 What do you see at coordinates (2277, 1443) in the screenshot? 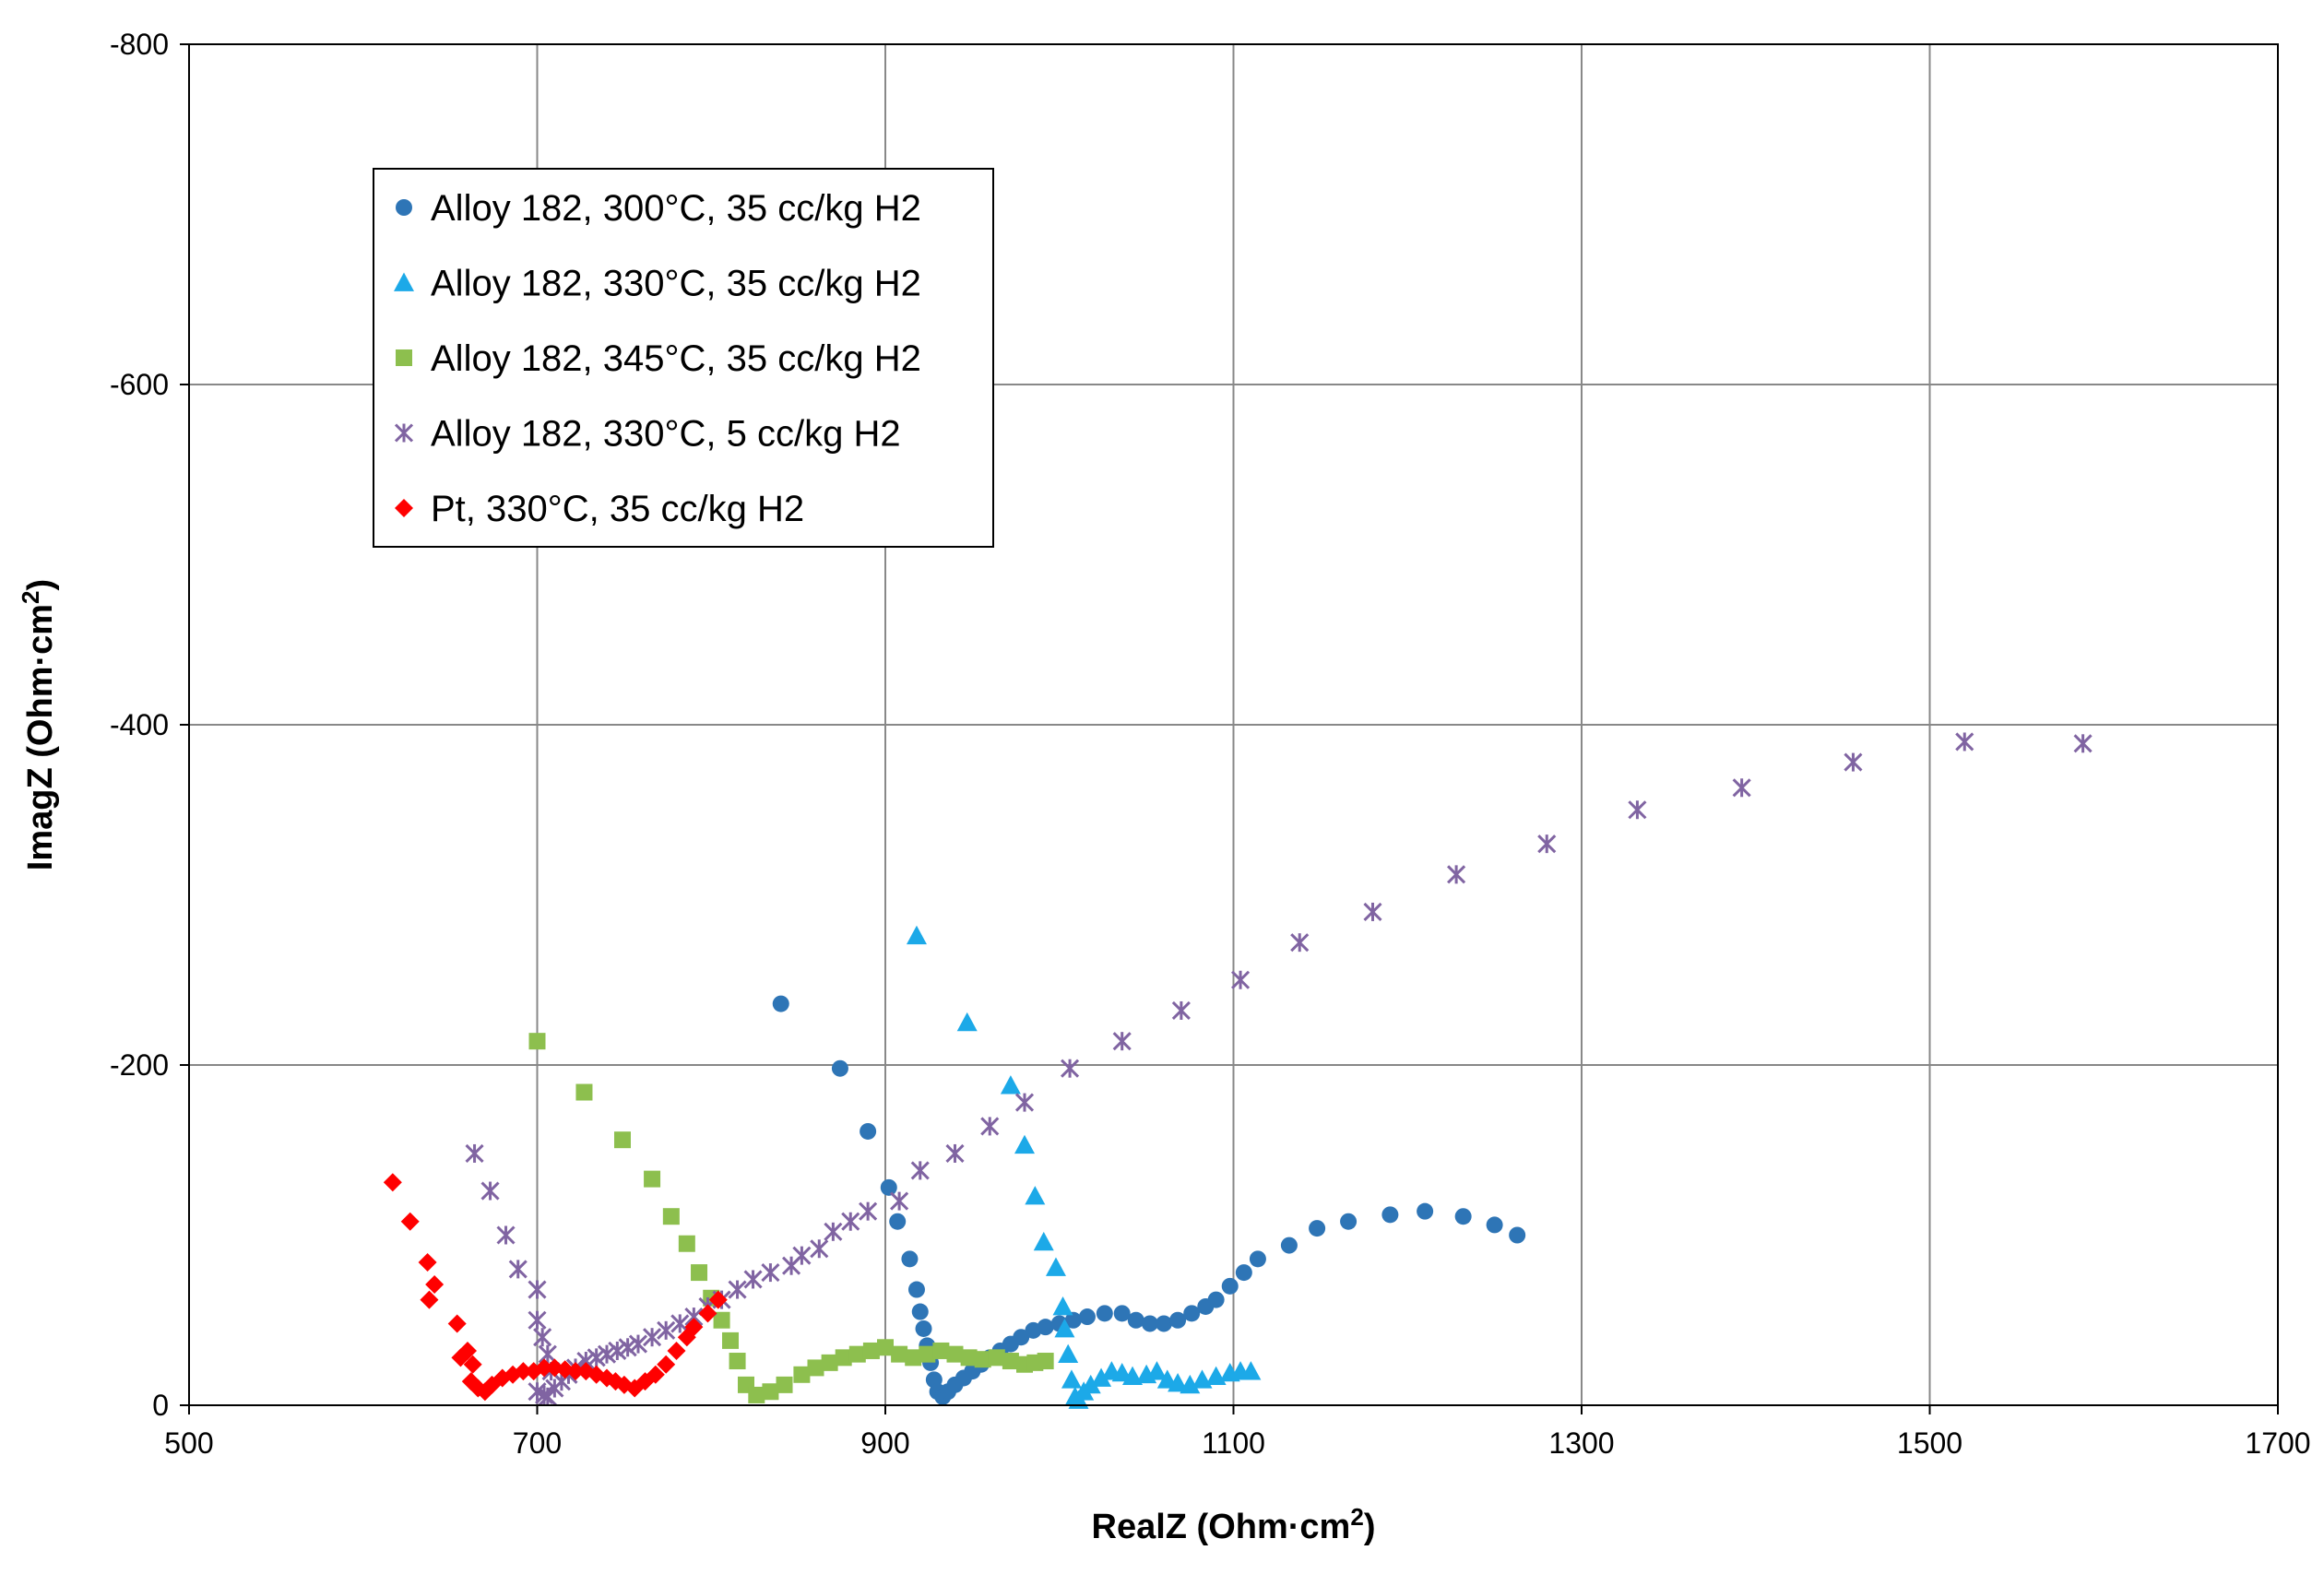
I see `x-tick-label: 1700` at bounding box center [2277, 1443].